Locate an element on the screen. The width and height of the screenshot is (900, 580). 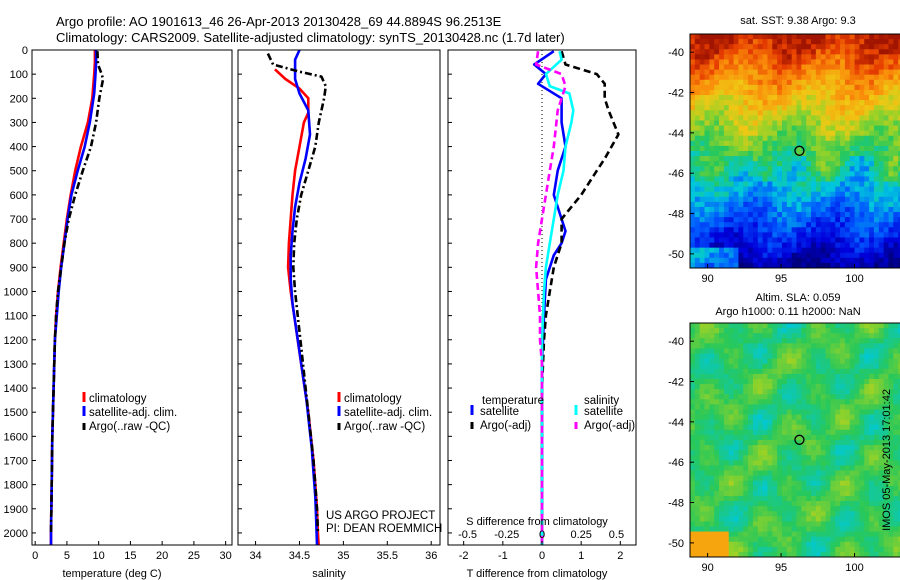
temperature-xtick-label: 5 is located at coordinates (67, 556).